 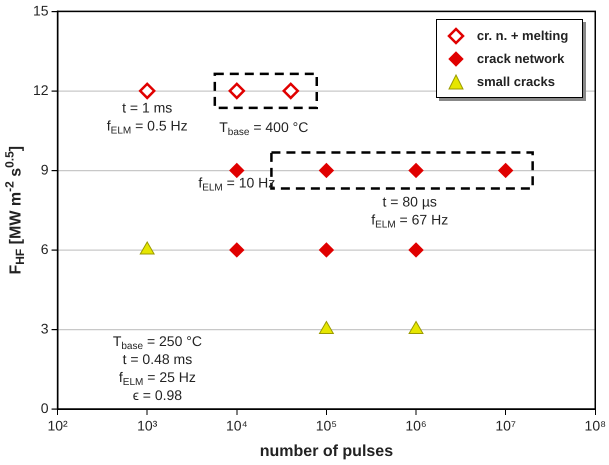 What do you see at coordinates (44, 408) in the screenshot?
I see `y-tick-label: 0` at bounding box center [44, 408].